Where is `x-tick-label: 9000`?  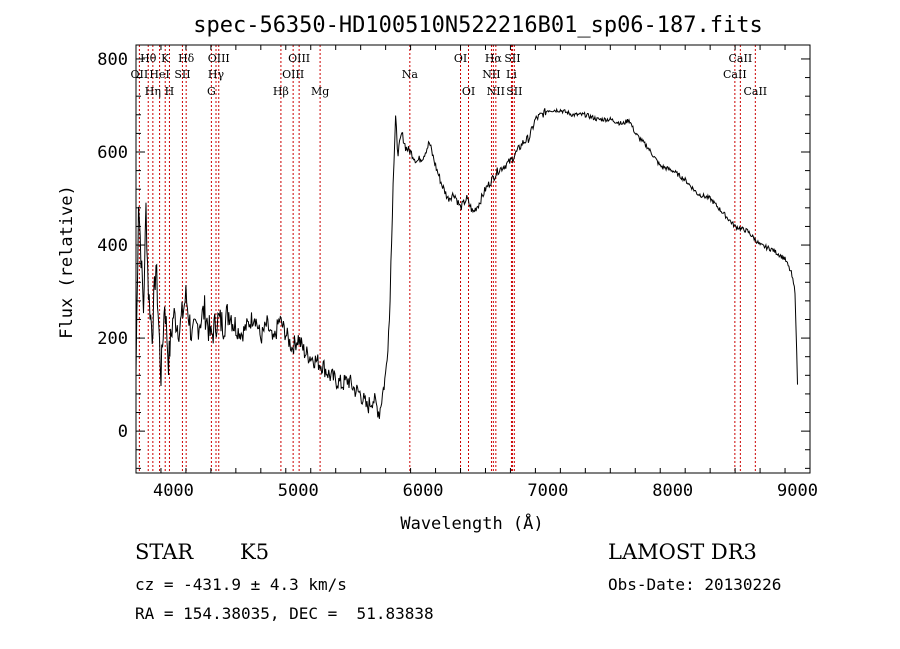 x-tick-label: 9000 is located at coordinates (797, 491).